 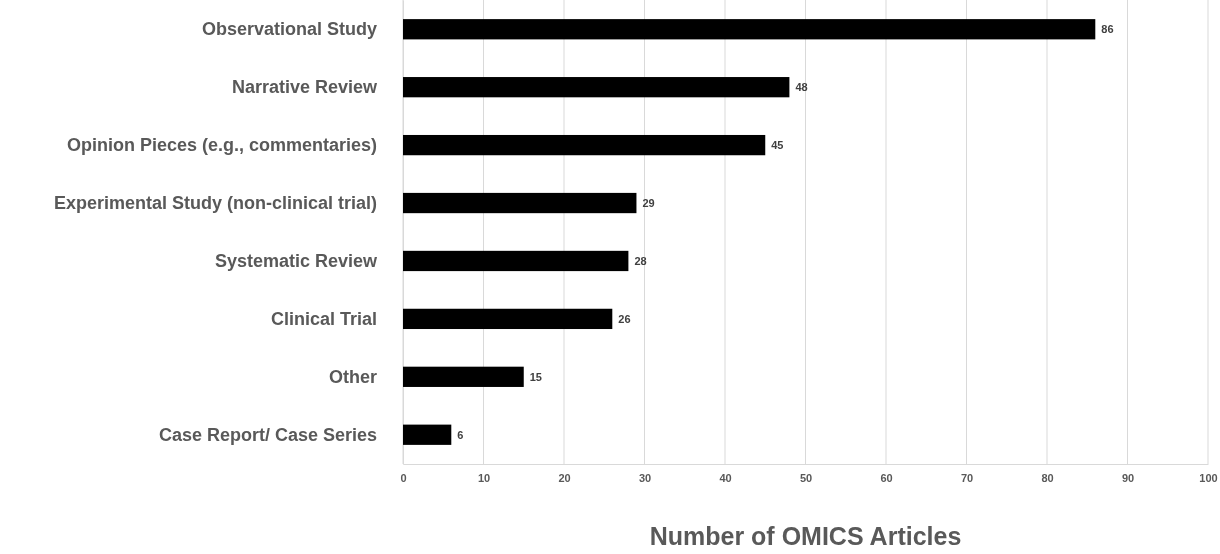 I want to click on x-tick-label: 40, so click(x=725, y=477).